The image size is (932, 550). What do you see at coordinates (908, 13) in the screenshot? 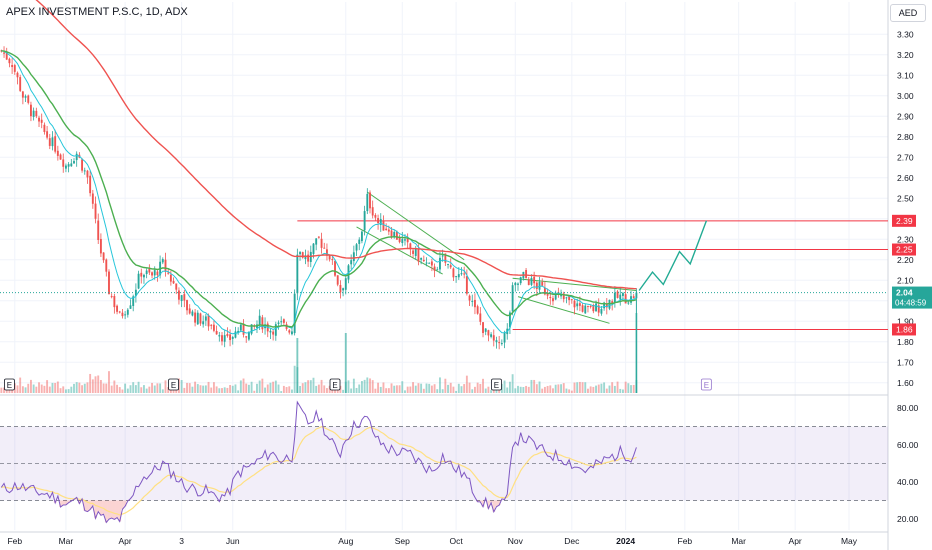
I see `currency-badge: AED` at bounding box center [908, 13].